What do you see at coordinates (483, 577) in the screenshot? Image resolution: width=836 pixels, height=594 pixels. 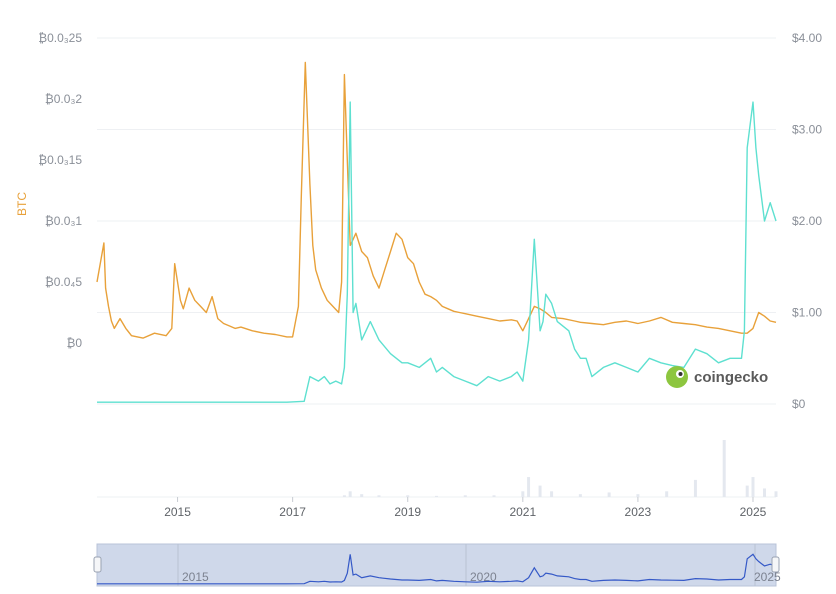 I see `navigator-label: 2020` at bounding box center [483, 577].